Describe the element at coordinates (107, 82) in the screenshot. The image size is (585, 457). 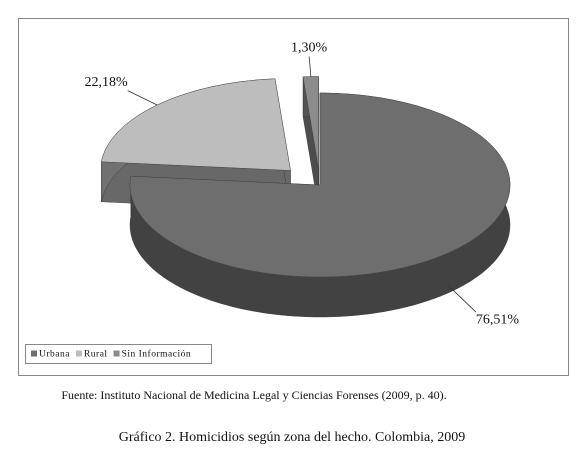
I see `data-label: 22,18%` at that location.